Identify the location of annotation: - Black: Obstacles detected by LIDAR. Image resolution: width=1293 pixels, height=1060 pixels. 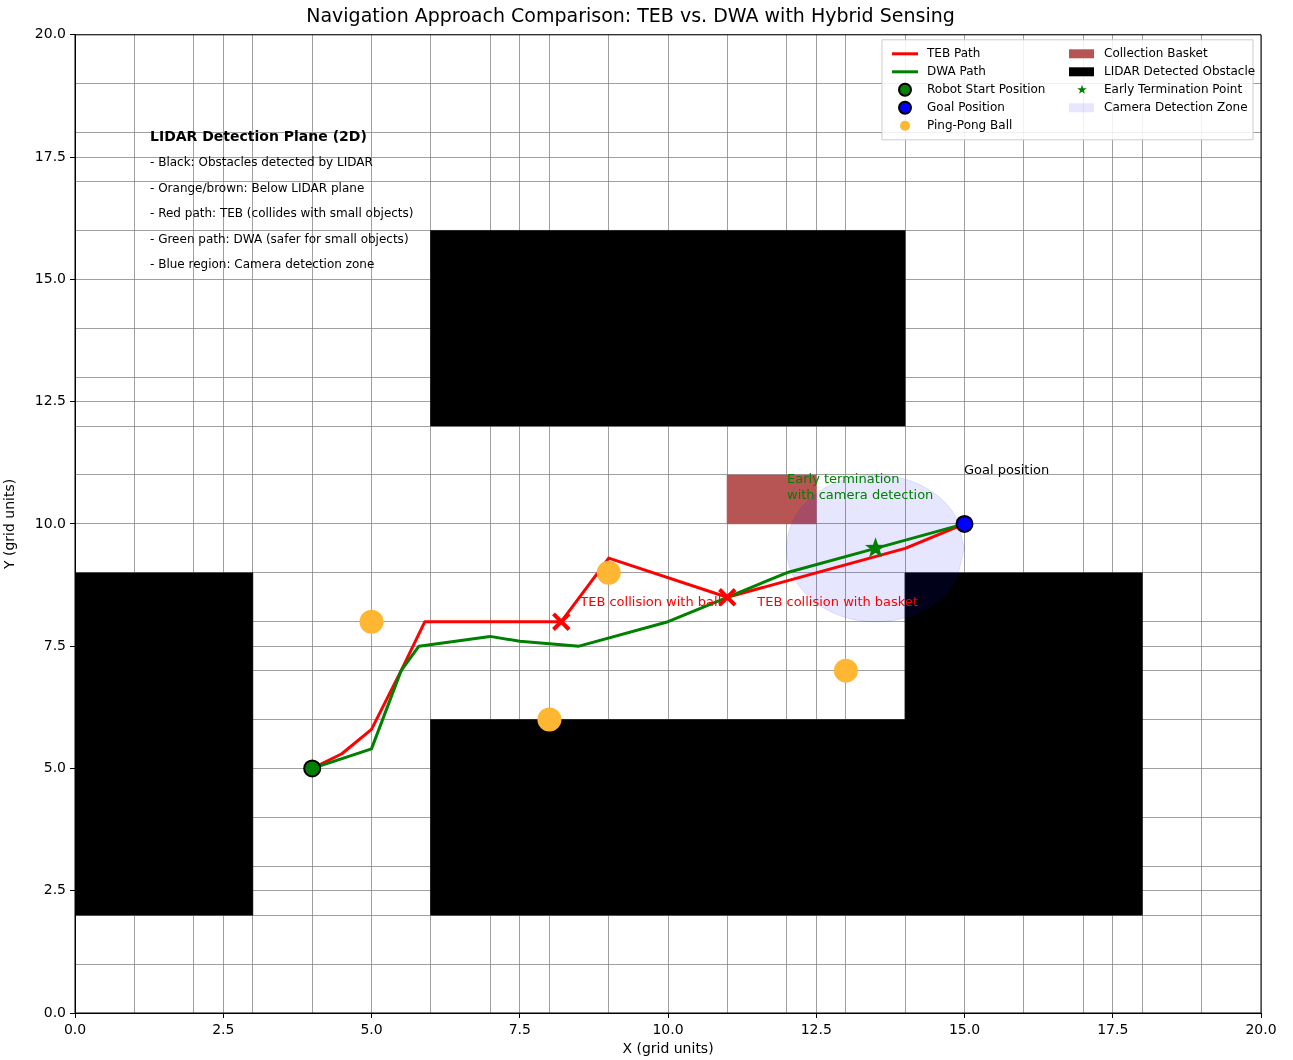
(261, 162).